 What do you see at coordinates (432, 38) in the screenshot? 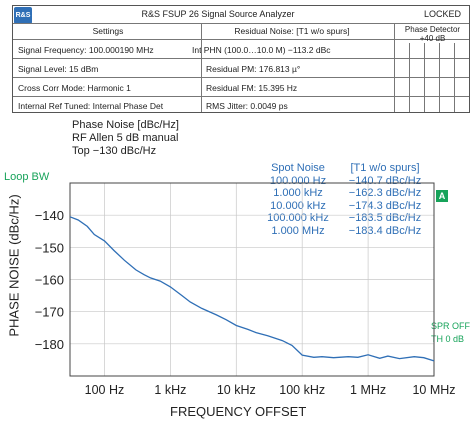
I see `phase-detector-value: +40 dB` at bounding box center [432, 38].